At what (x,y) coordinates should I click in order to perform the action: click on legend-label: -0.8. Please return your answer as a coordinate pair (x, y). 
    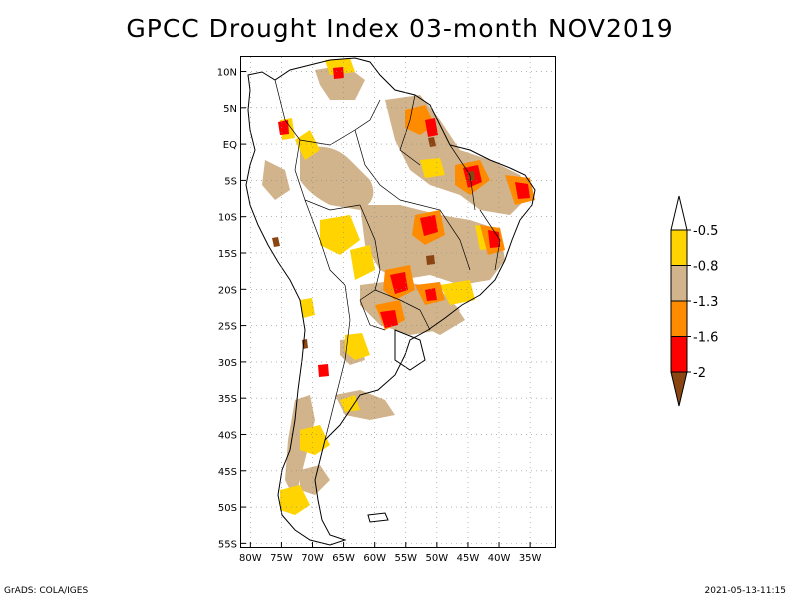
    Looking at the image, I should click on (705, 267).